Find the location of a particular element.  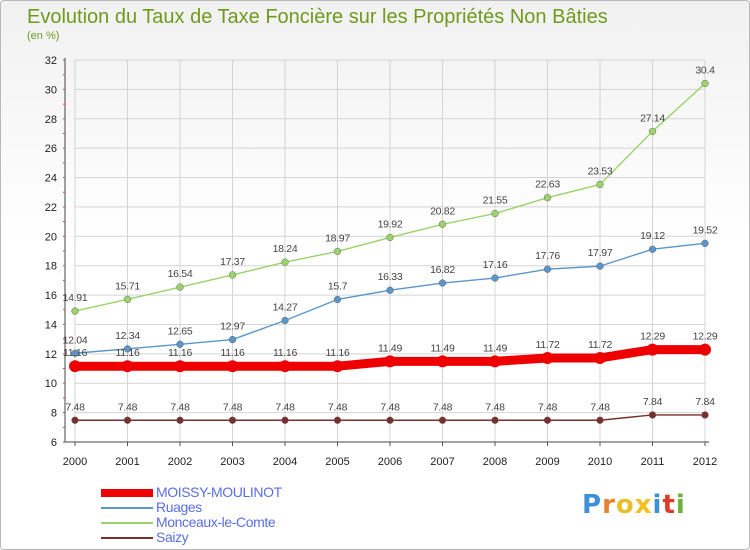

data-label-monceaux-le-comte: 16.54 is located at coordinates (180, 274).